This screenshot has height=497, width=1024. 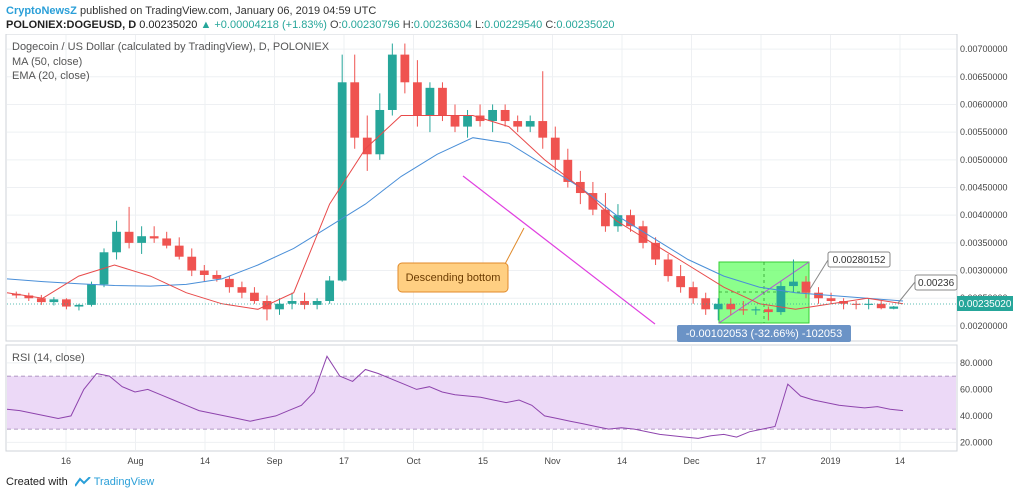 What do you see at coordinates (48, 358) in the screenshot?
I see `rsi-legend: RSI (14, close)` at bounding box center [48, 358].